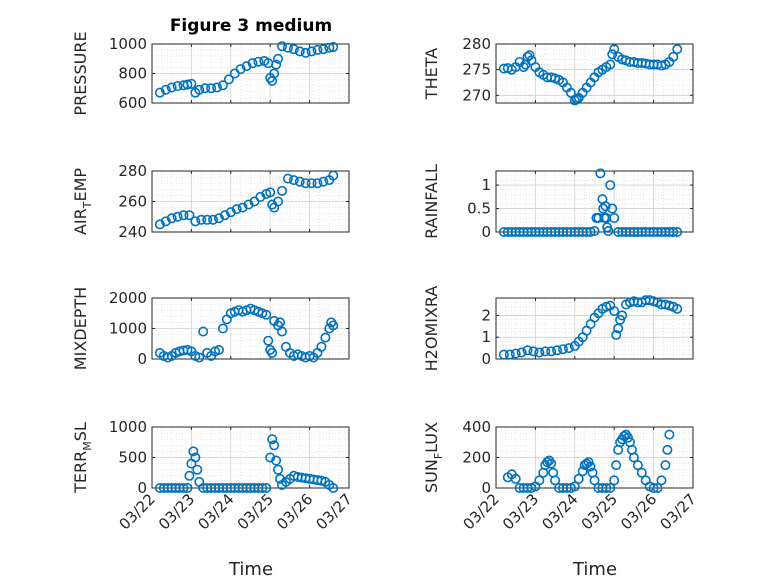 Image resolution: width=778 pixels, height=583 pixels. What do you see at coordinates (210, 201) in the screenshot?
I see `subplot-air_temp: 240 260 280 AIRTEMP` at bounding box center [210, 201].